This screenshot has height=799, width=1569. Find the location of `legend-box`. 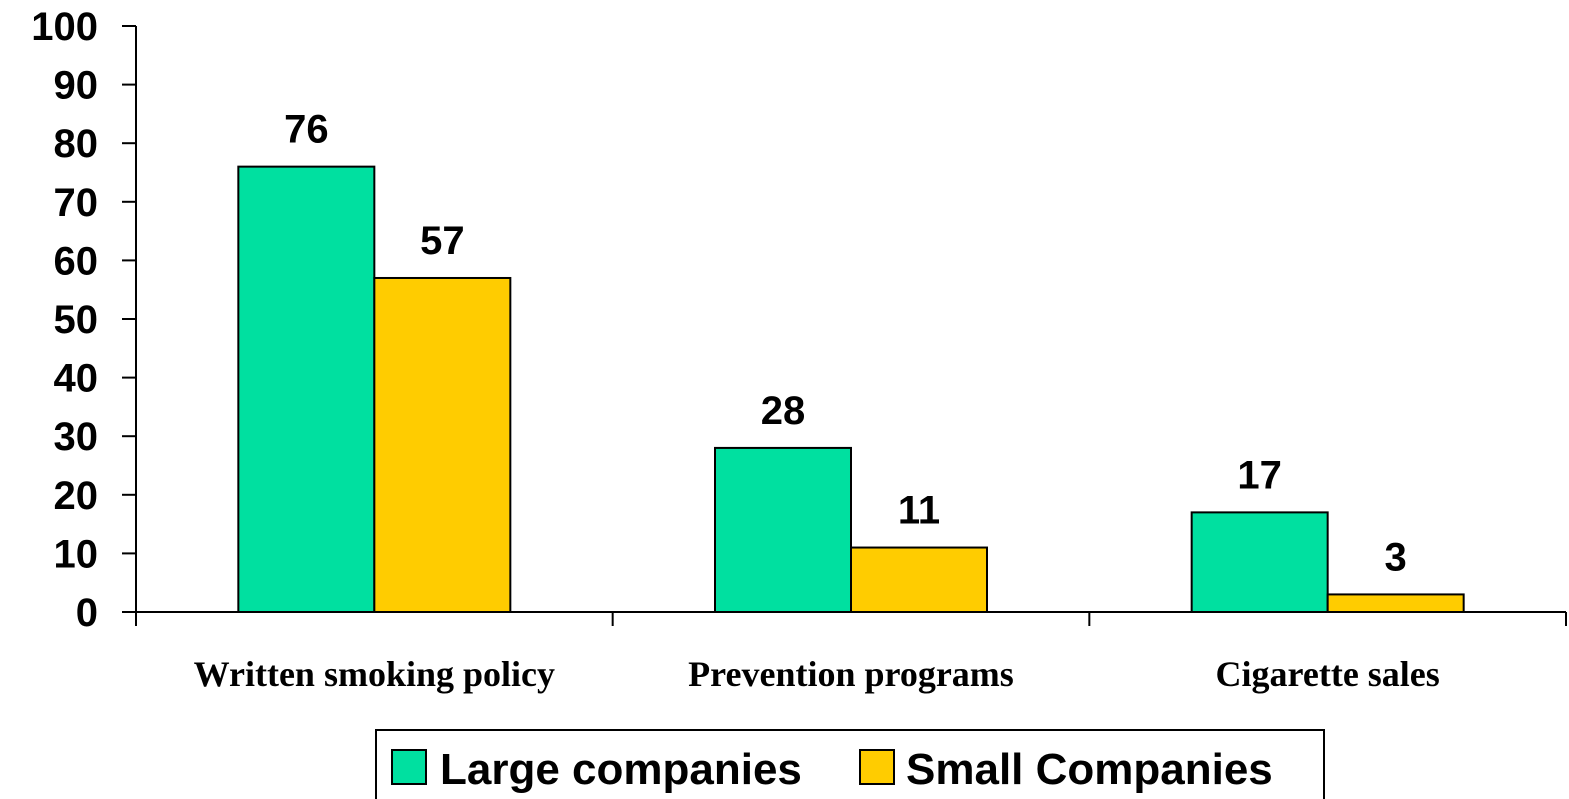

legend-box is located at coordinates (850, 764).